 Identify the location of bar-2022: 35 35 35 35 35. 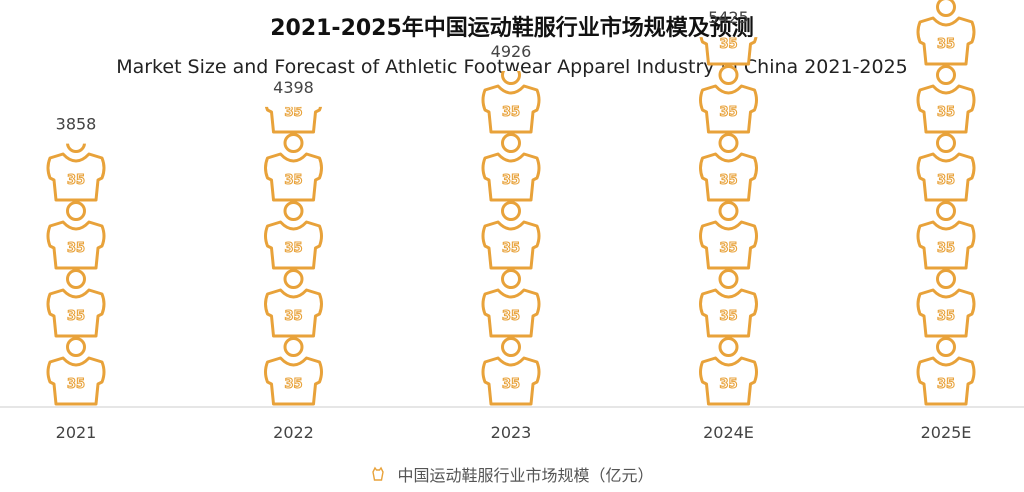
(293, 255).